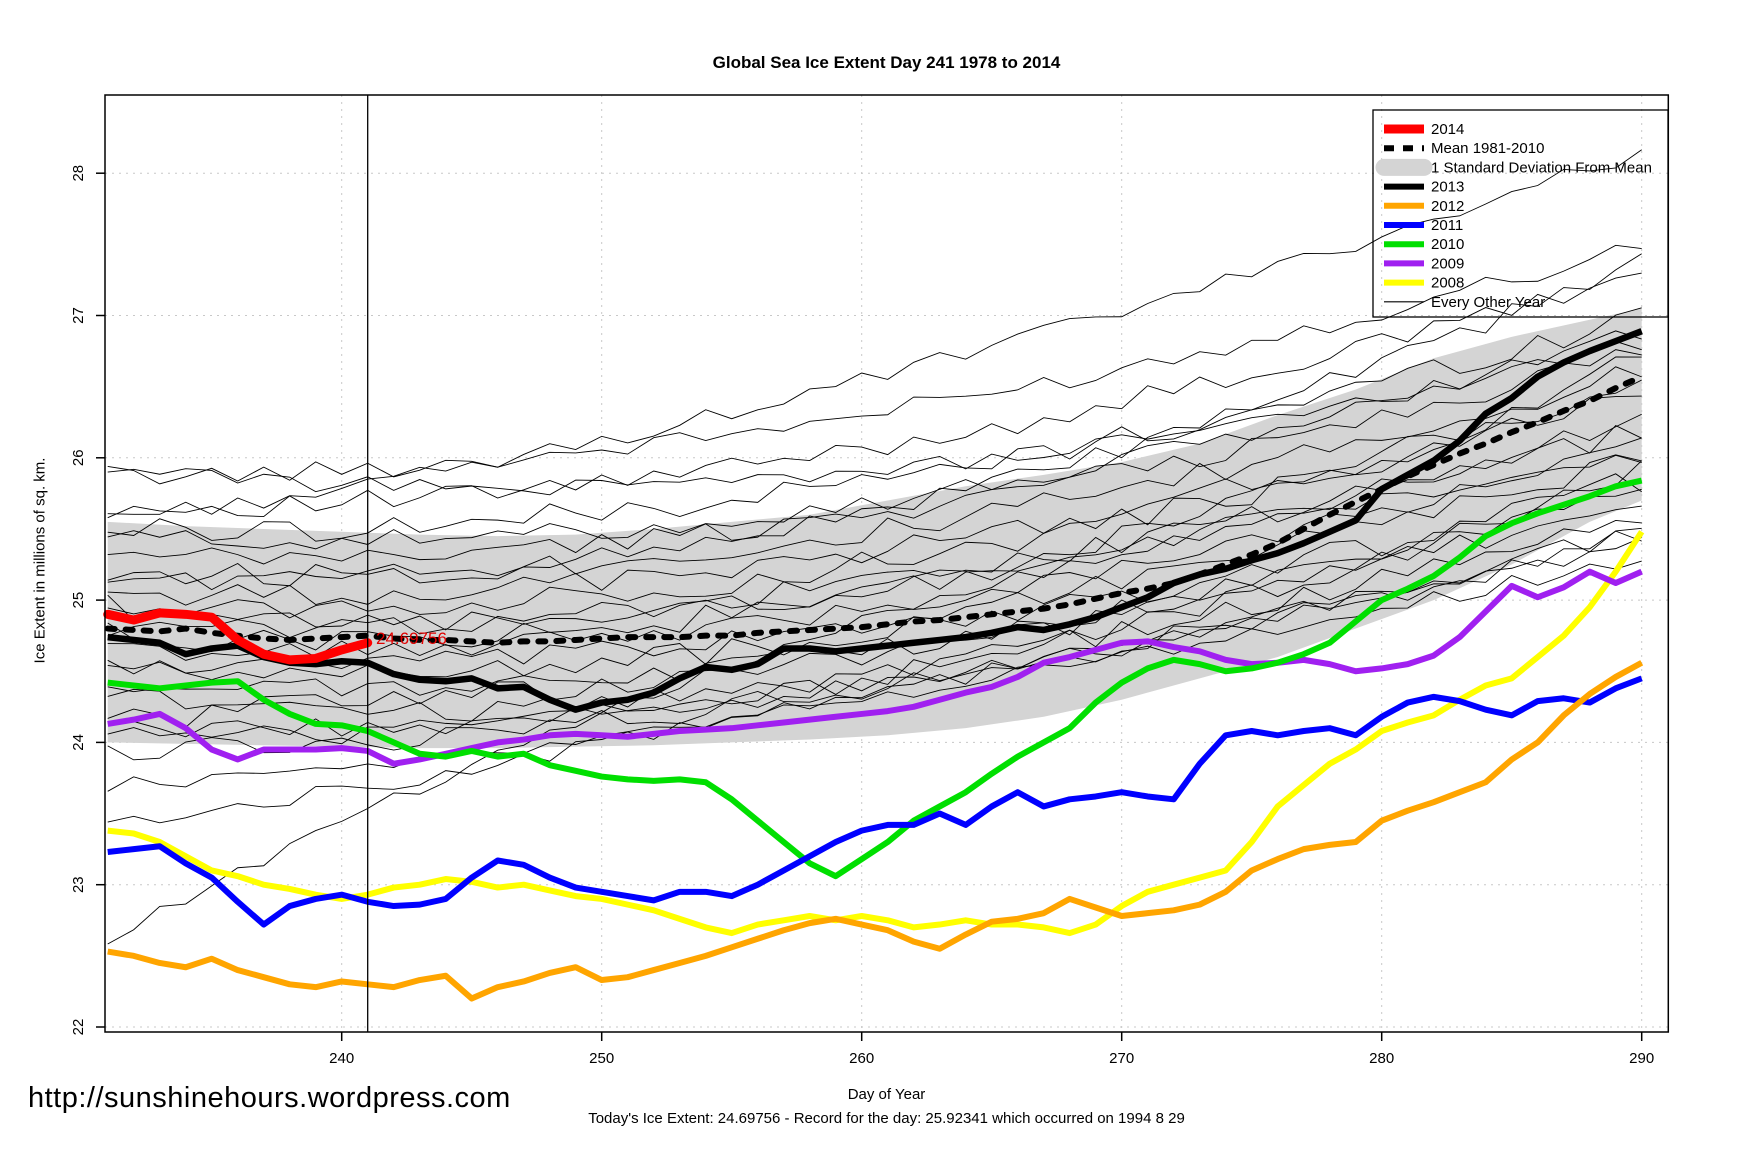  I want to click on y-tick-label: 25, so click(78, 600).